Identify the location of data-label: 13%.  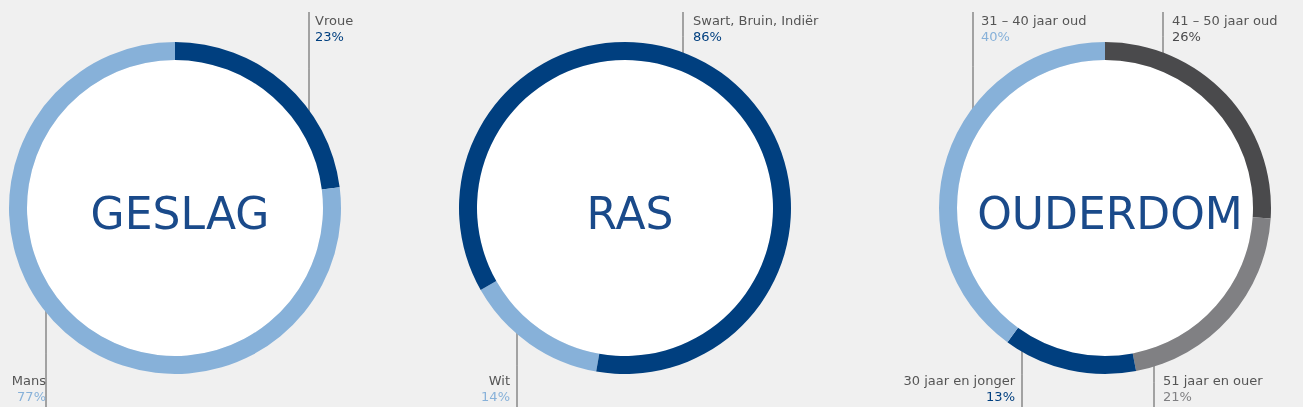
(1000, 396).